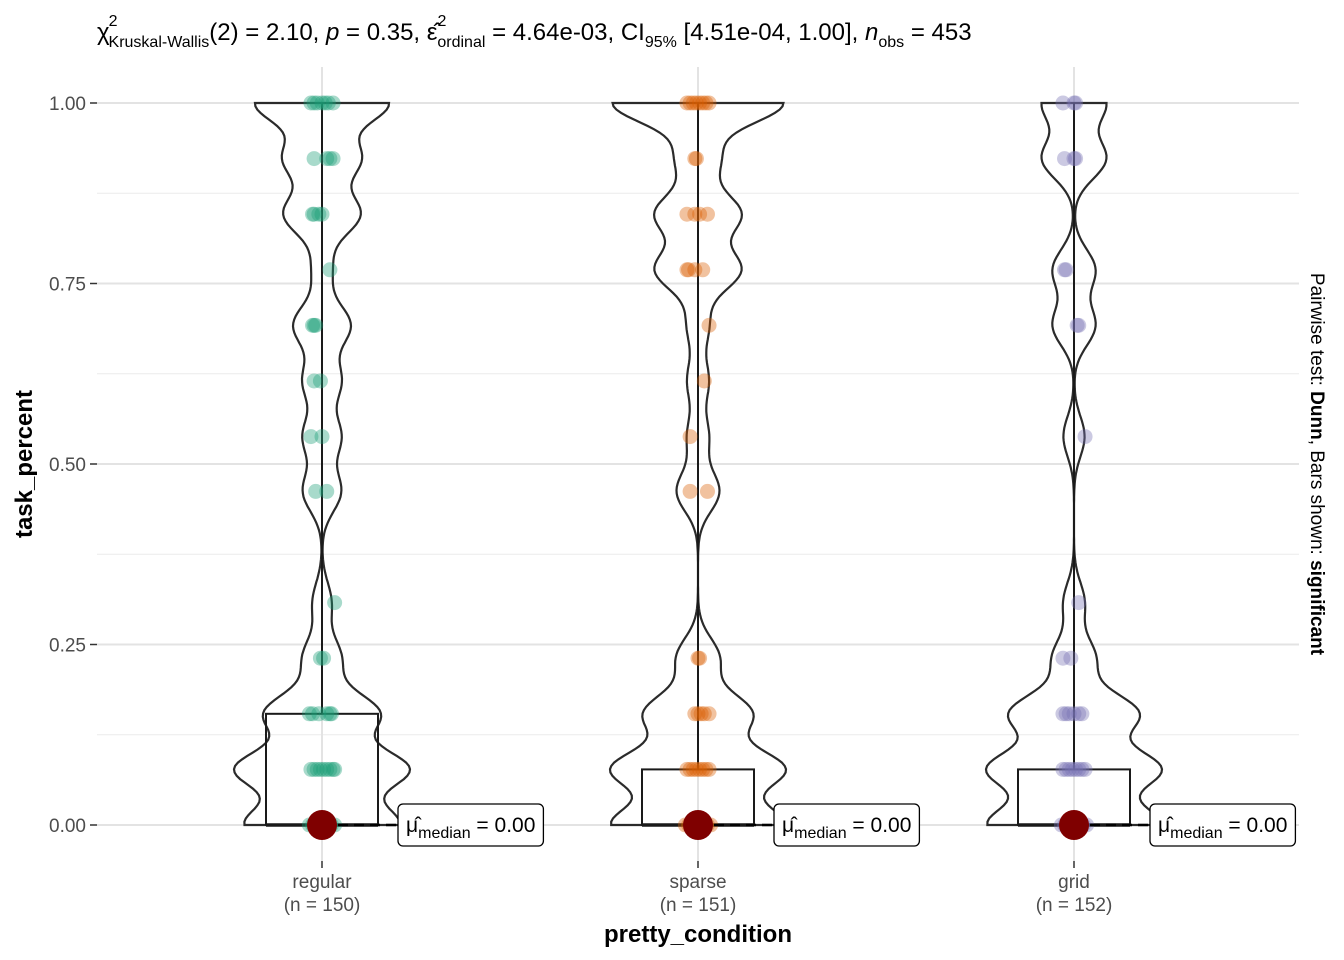  Describe the element at coordinates (1316, 500) in the screenshot. I see `caption-c: , Bars shown:` at that location.